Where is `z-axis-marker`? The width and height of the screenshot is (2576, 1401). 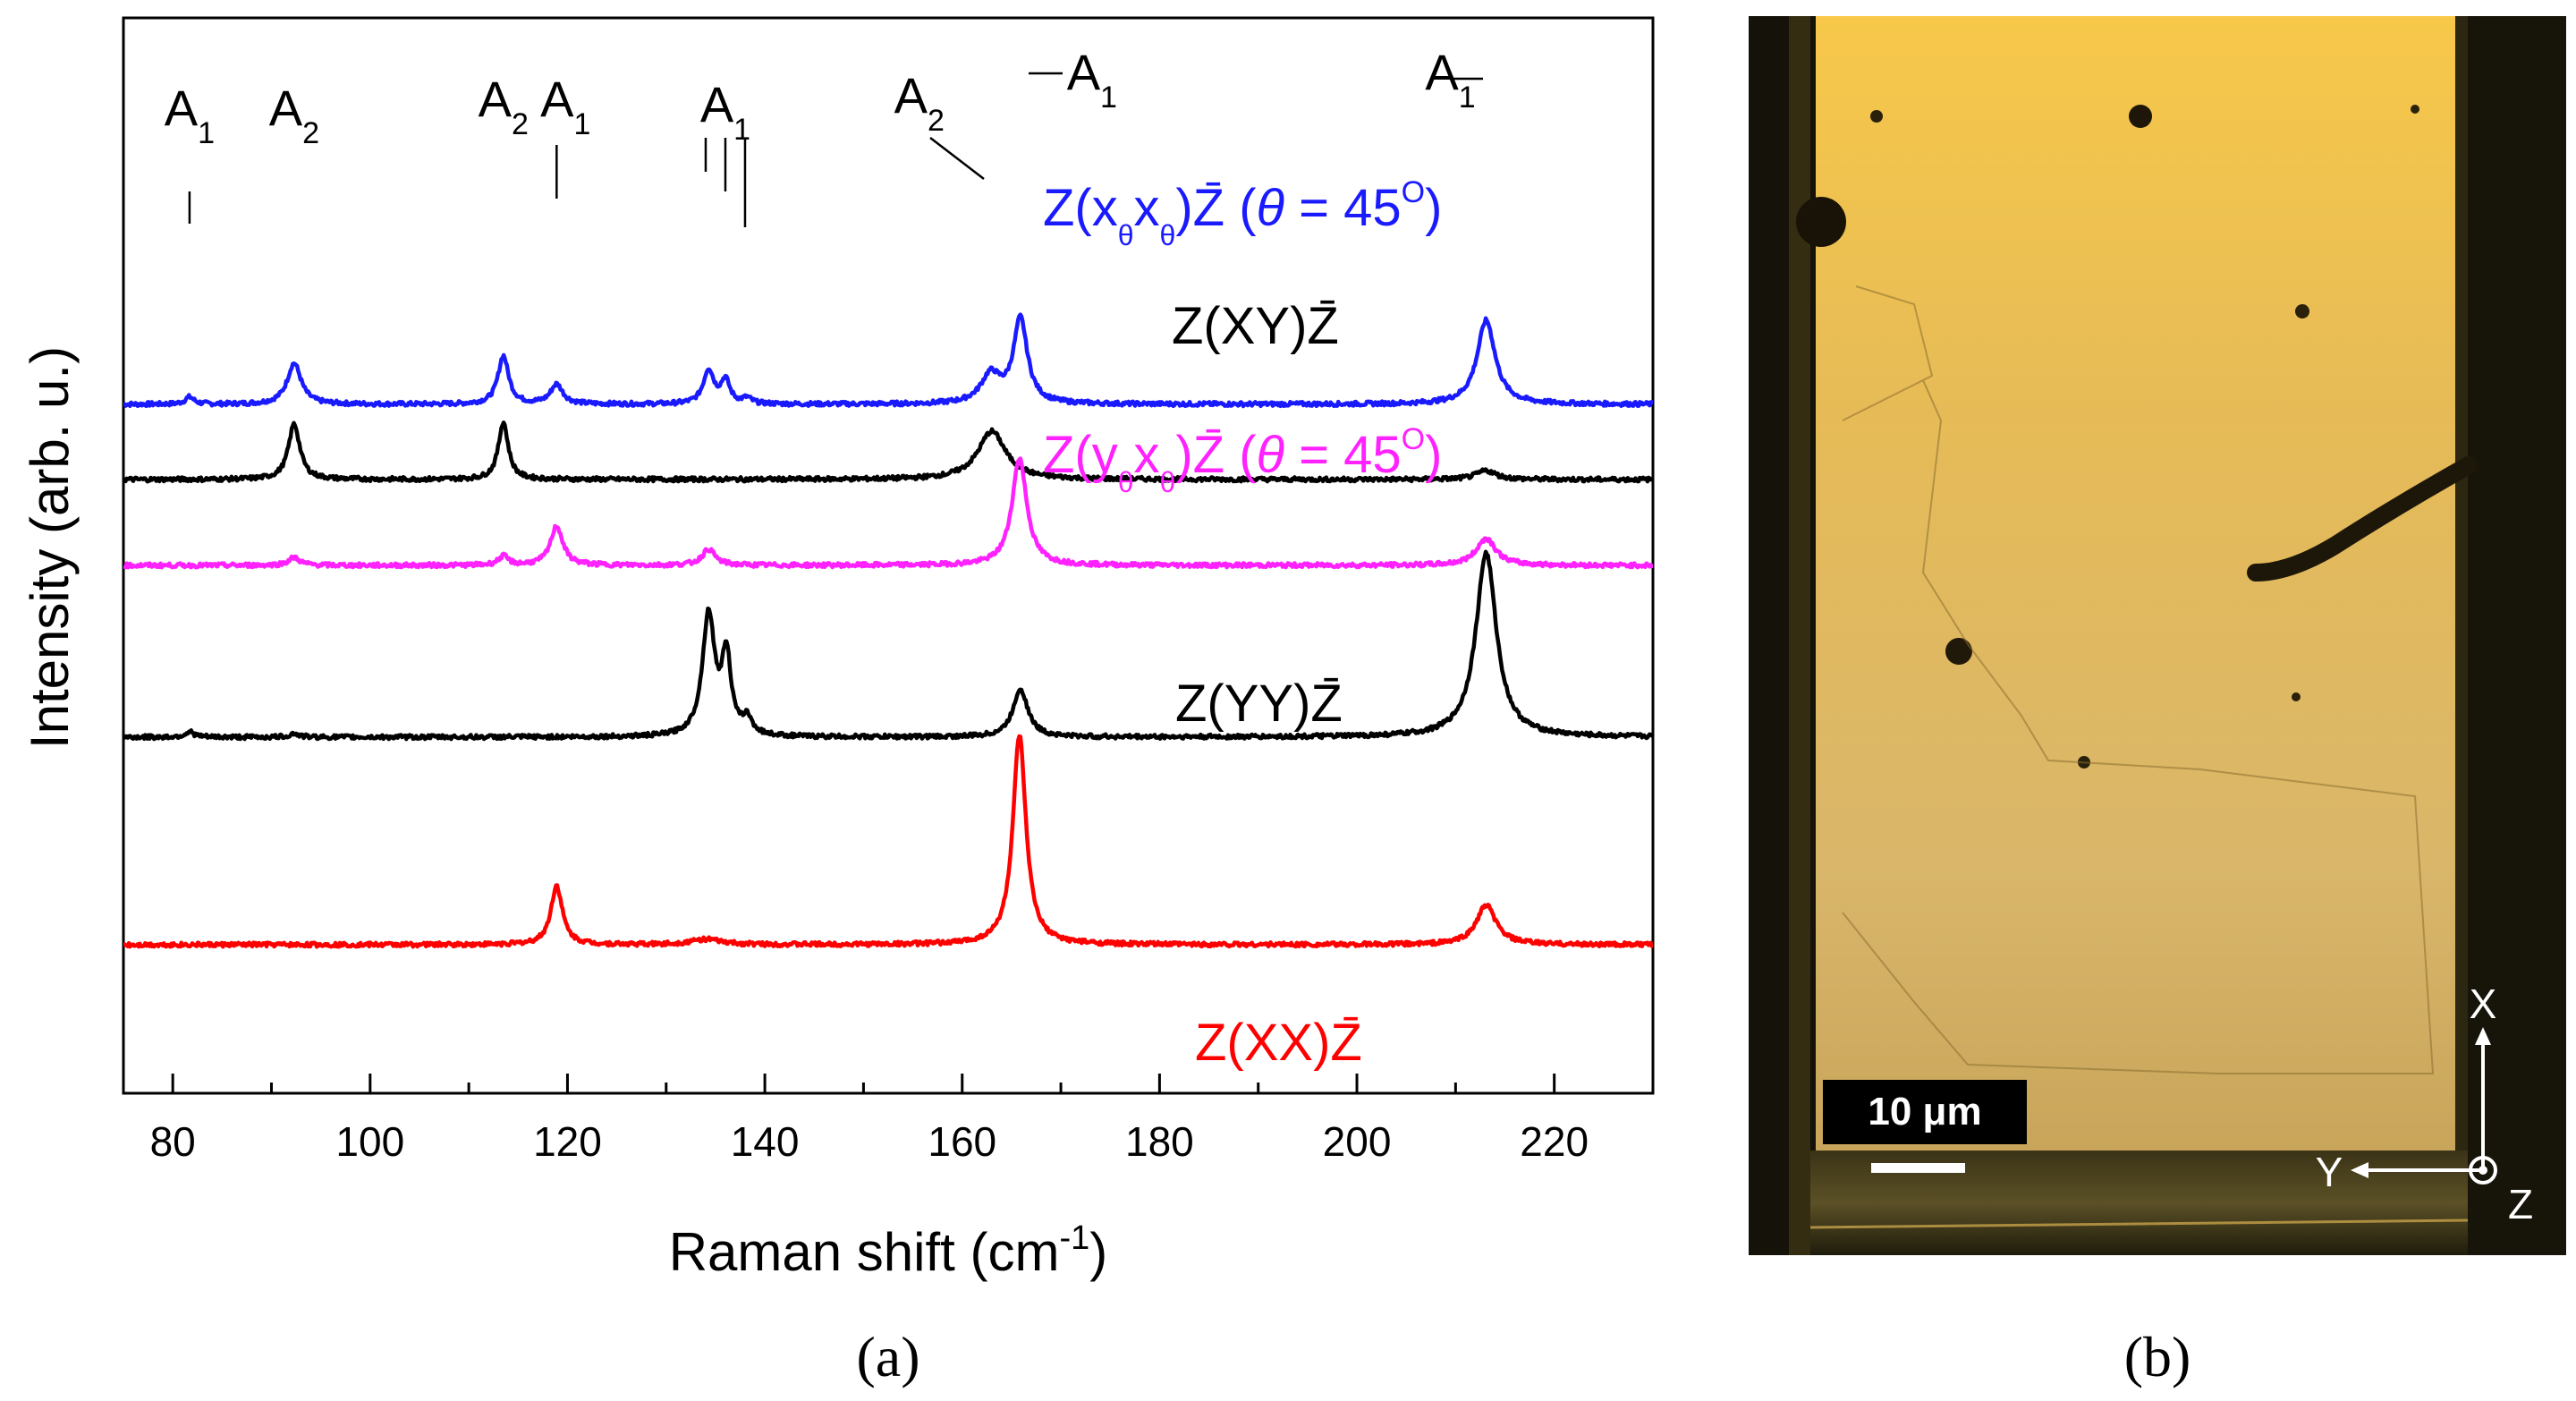
z-axis-marker is located at coordinates (2483, 1170).